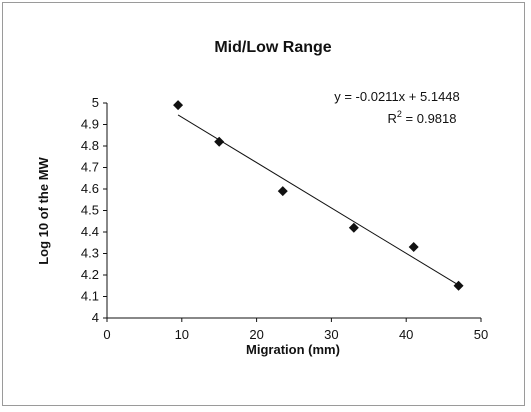  I want to click on x-axis-ticks: 0 10 20 30 40 50, so click(295, 330).